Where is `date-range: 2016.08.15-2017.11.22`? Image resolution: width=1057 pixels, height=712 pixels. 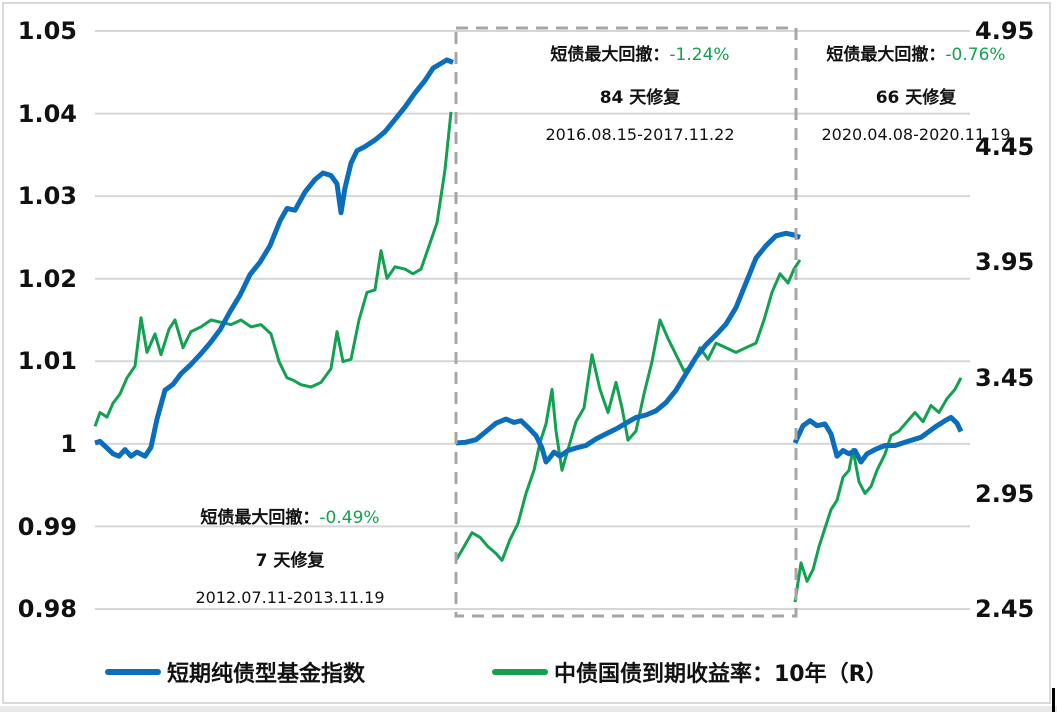 date-range: 2016.08.15-2017.11.22 is located at coordinates (640, 134).